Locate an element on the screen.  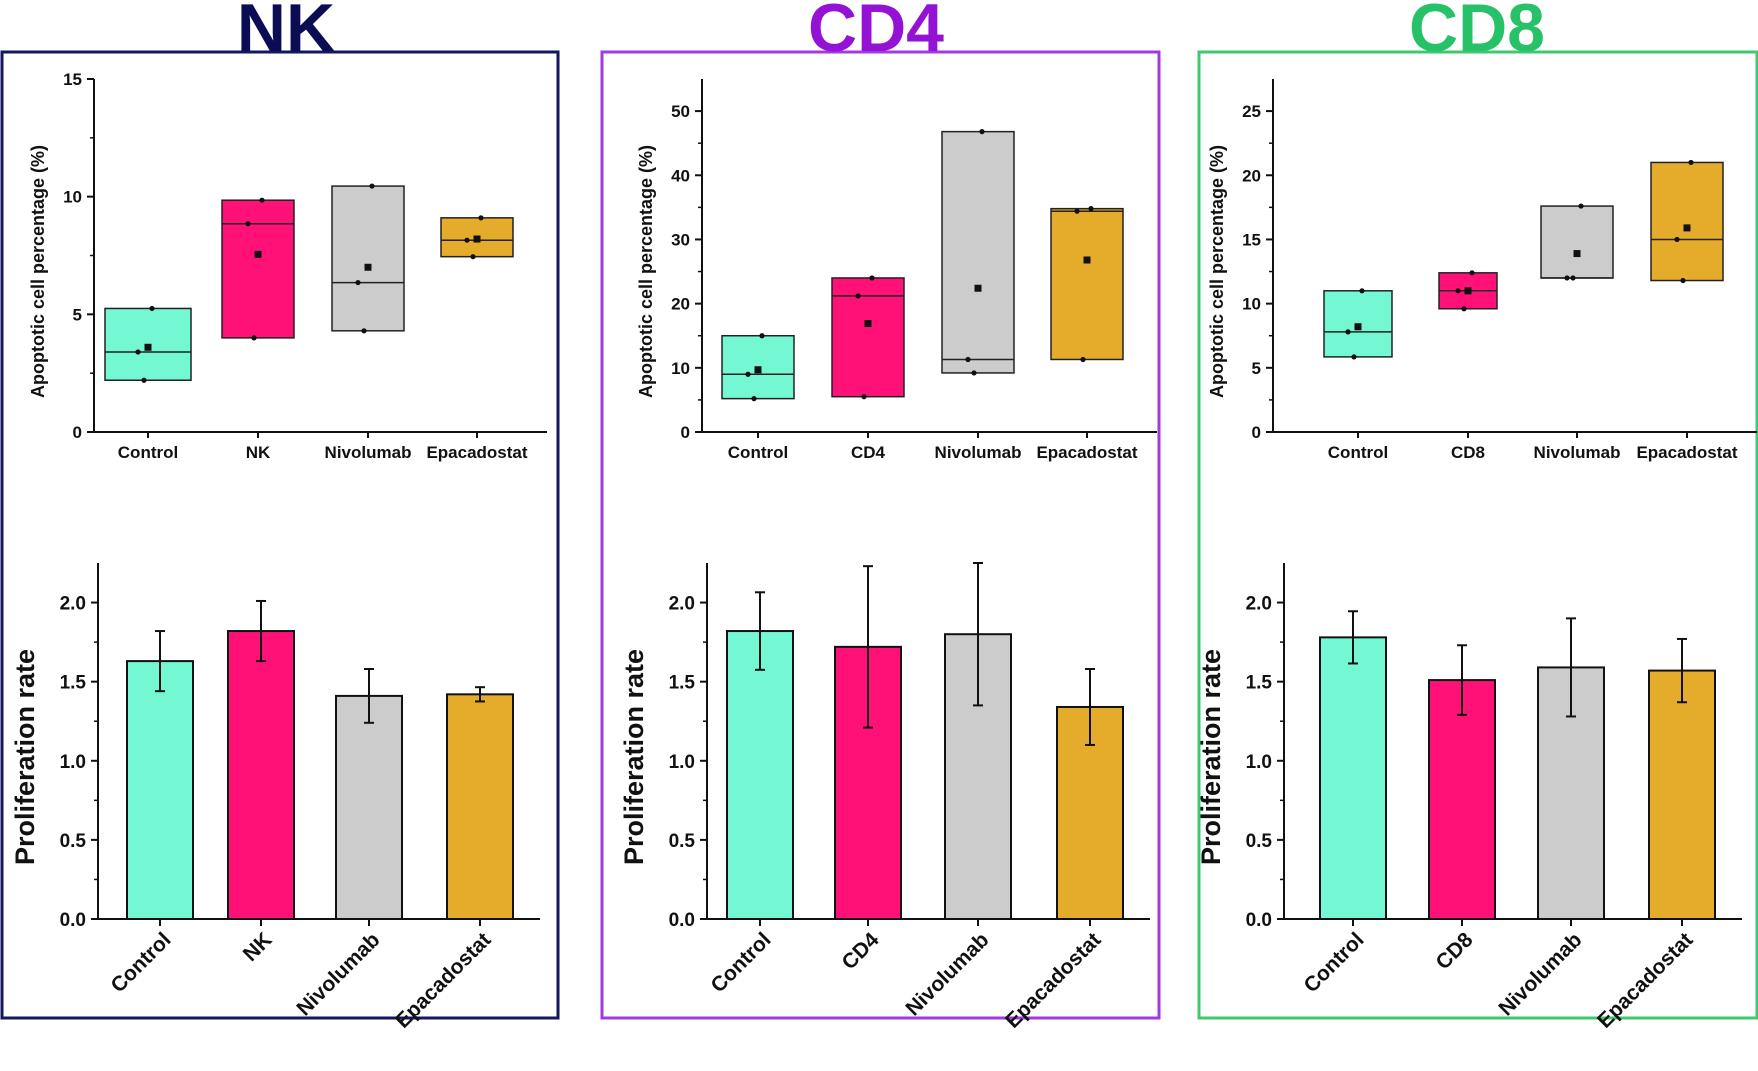
box-nk is located at coordinates (258, 269).